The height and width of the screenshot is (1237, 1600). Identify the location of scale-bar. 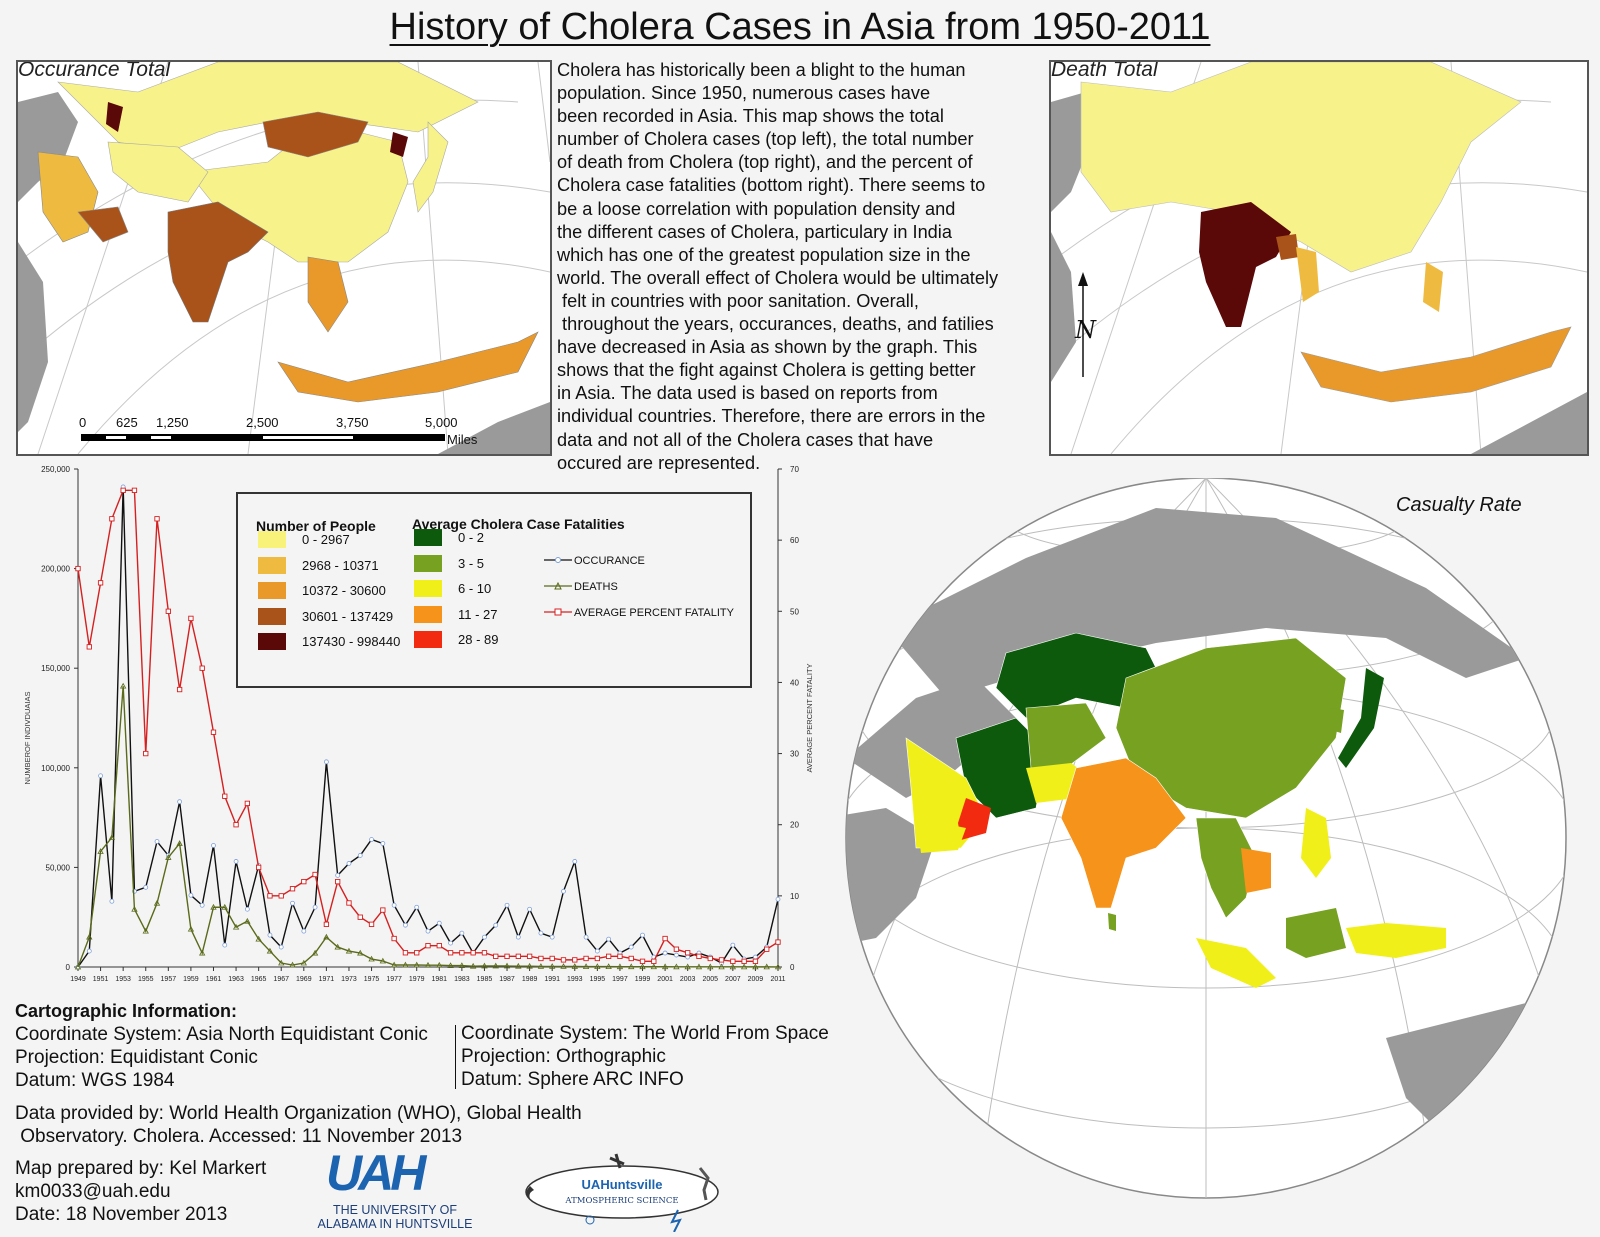
(263, 437).